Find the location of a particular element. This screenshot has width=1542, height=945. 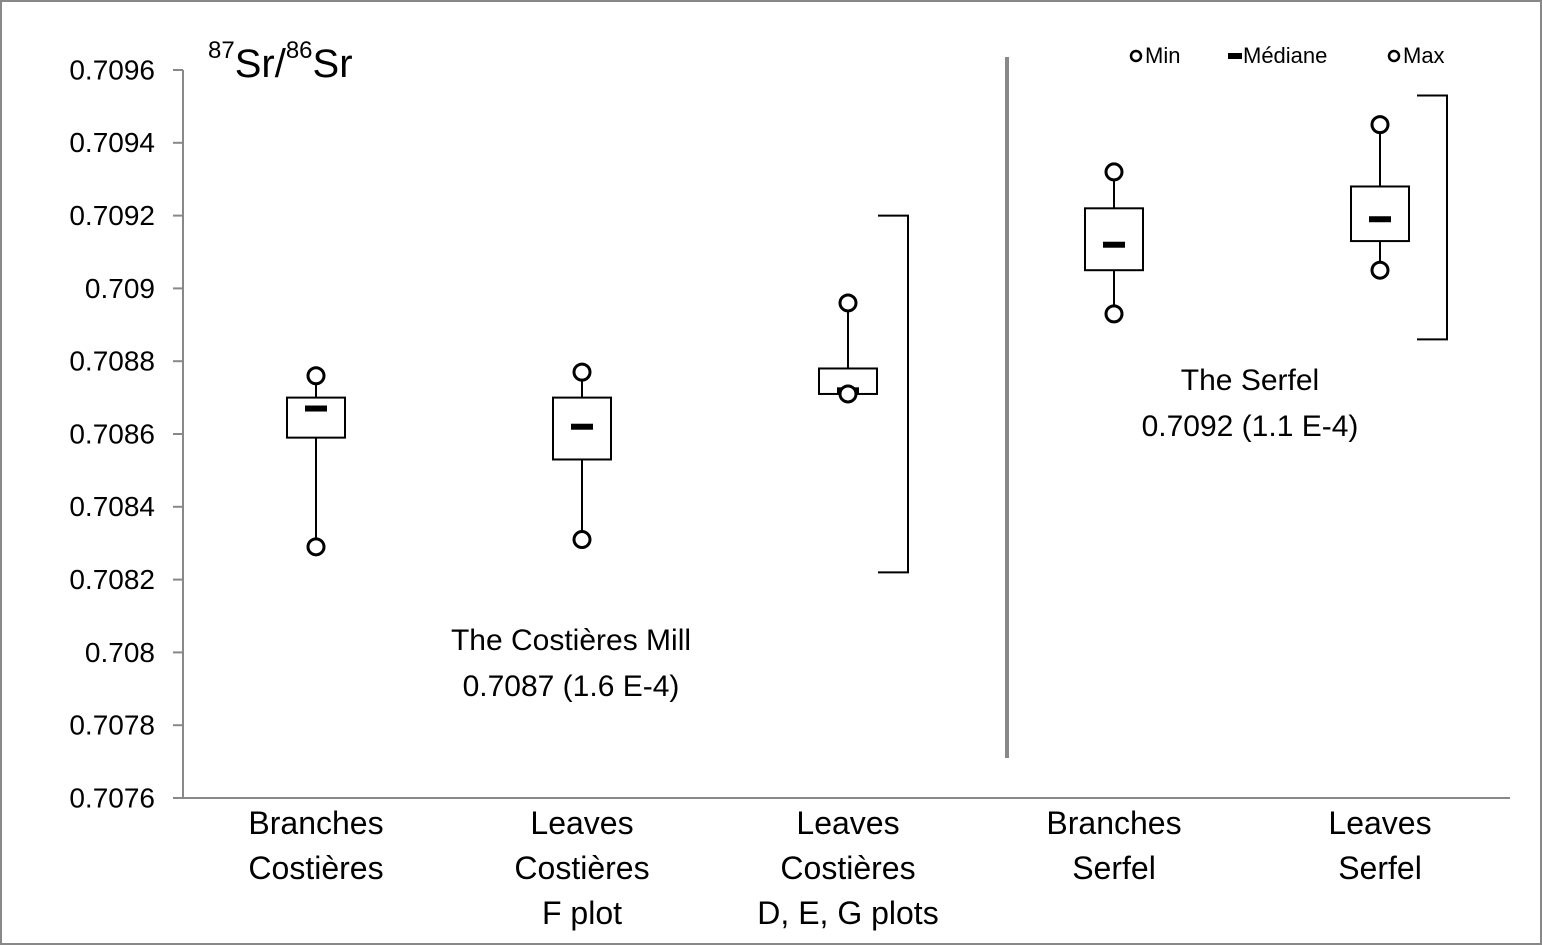

y-axis-label: 87Sr/86Sr is located at coordinates (280, 61).